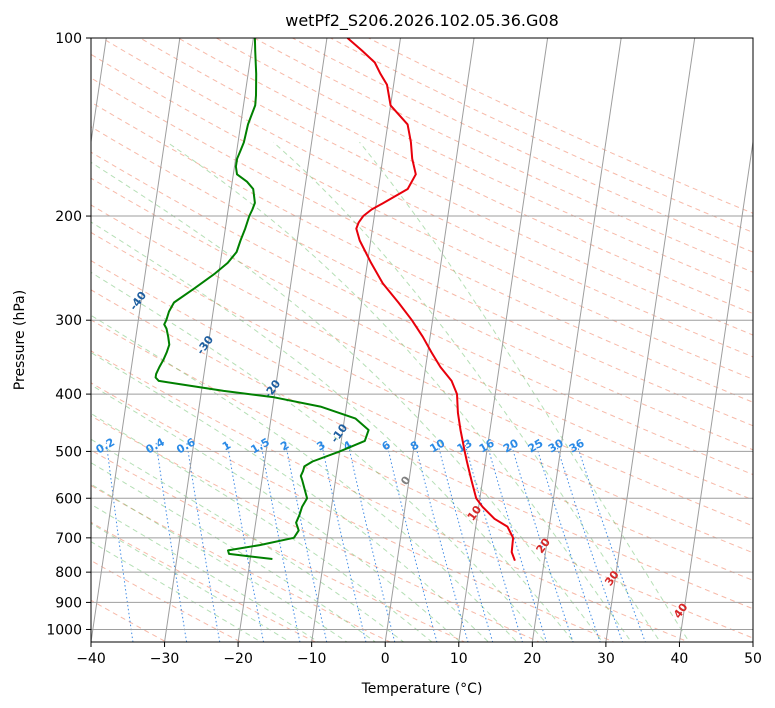 Image resolution: width=775 pixels, height=708 pixels. I want to click on x-tick-label: −30, so click(165, 659).